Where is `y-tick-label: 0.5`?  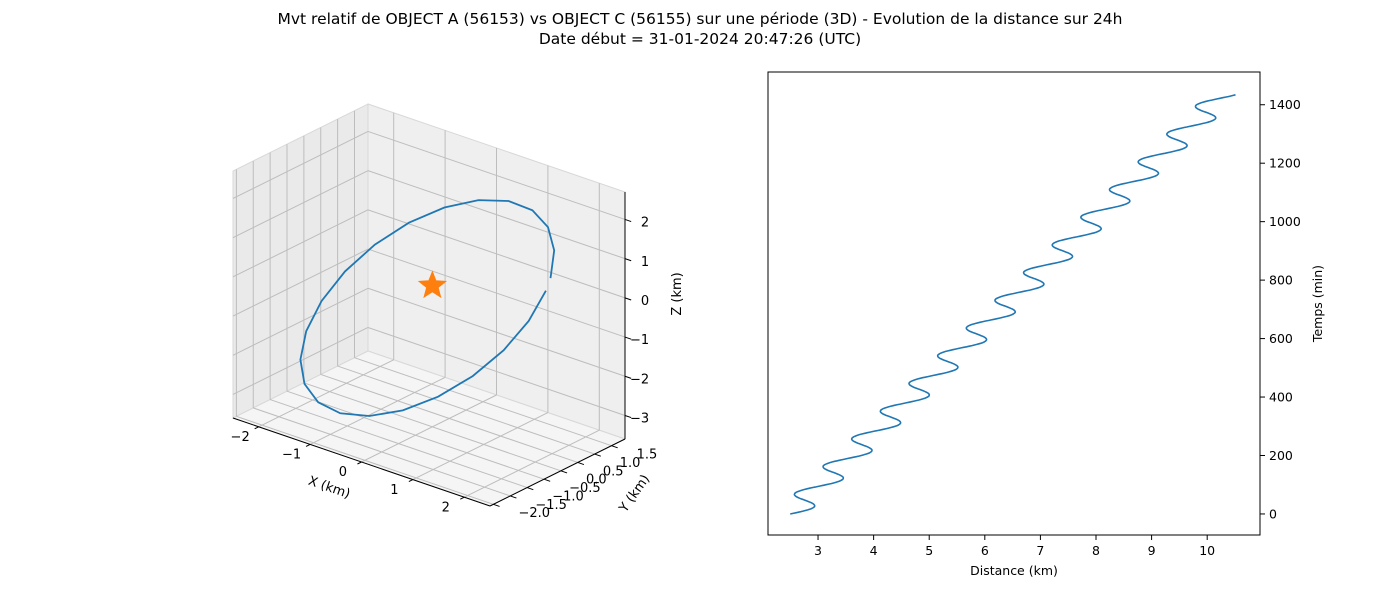 y-tick-label: 0.5 is located at coordinates (613, 471).